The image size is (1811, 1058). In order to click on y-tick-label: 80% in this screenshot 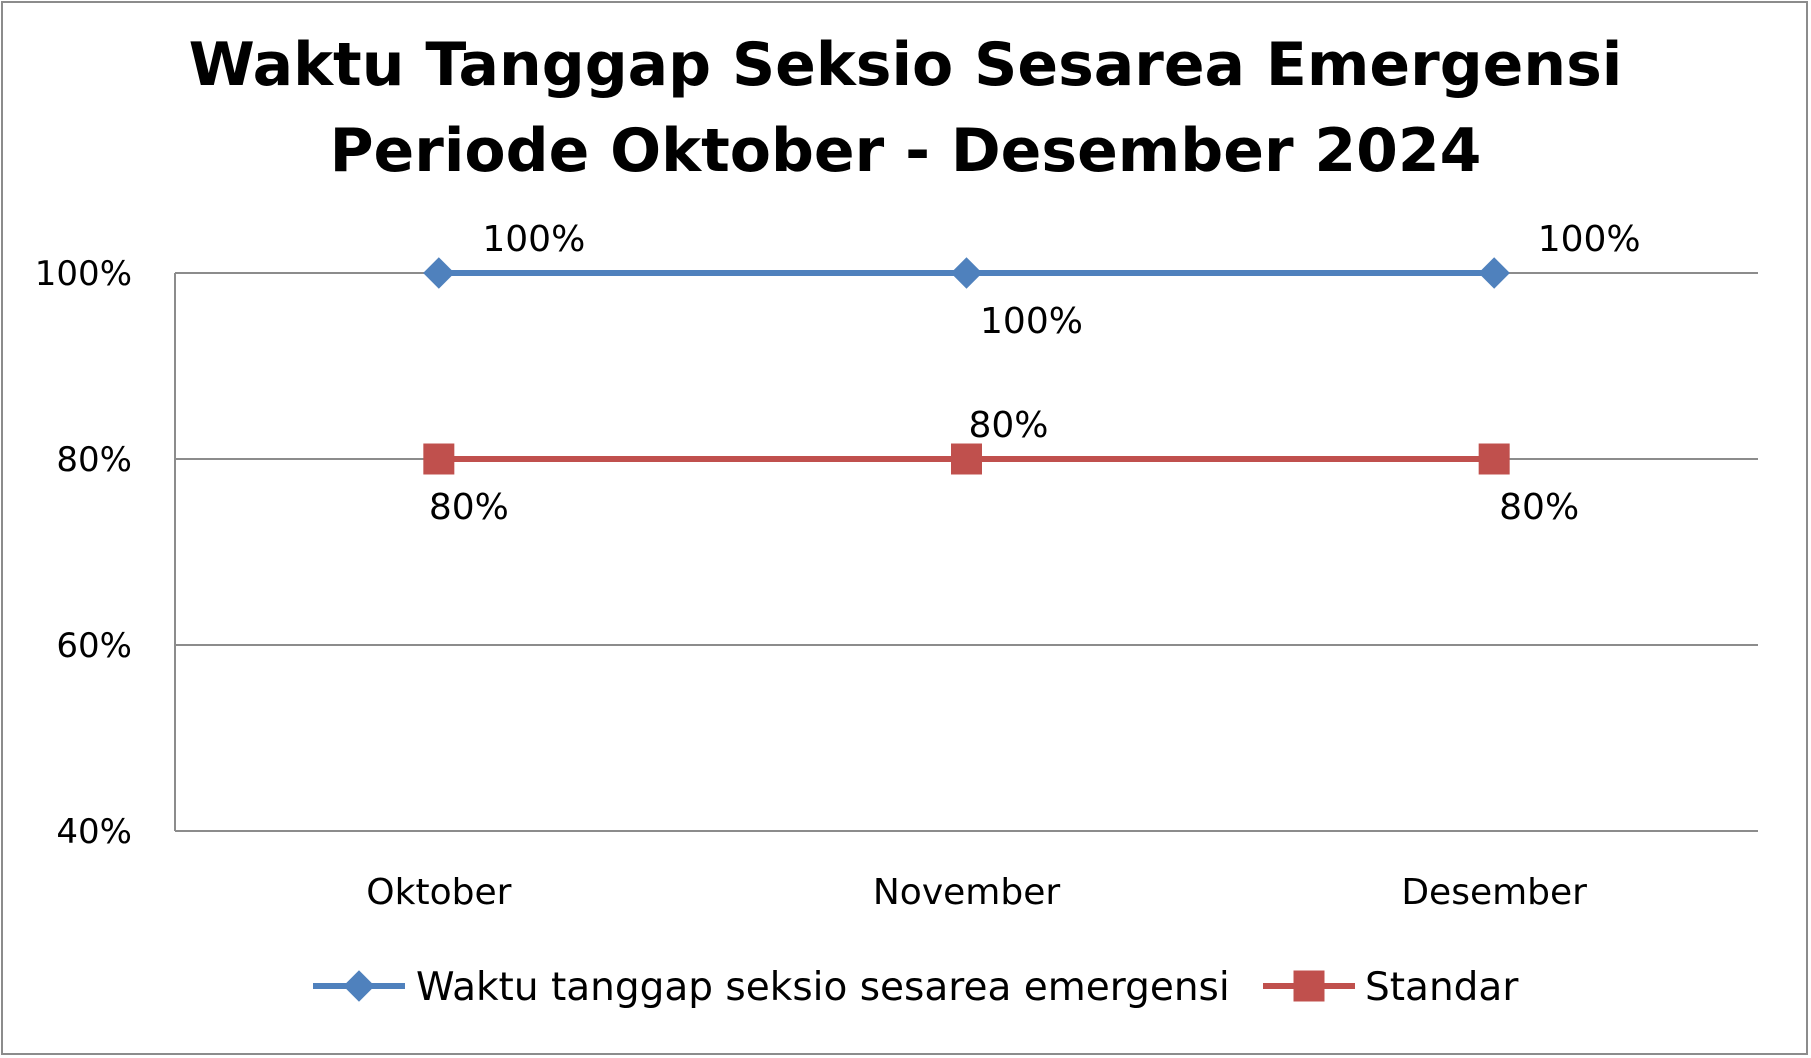, I will do `click(94, 460)`.